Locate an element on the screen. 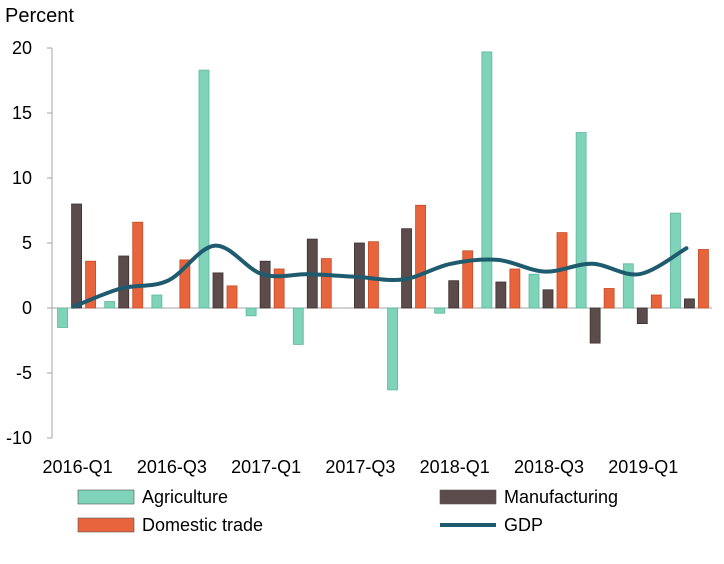 Image resolution: width=724 pixels, height=564 pixels. x-tick-label: 2016-Q3 is located at coordinates (172, 467).